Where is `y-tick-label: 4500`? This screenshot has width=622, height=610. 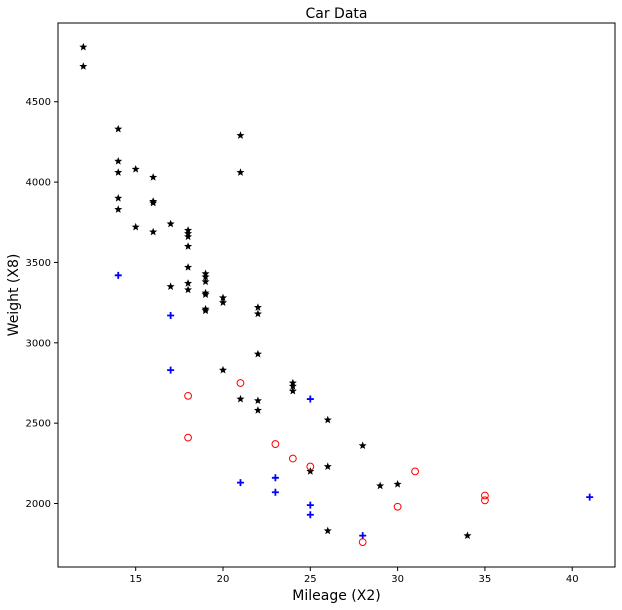
y-tick-label: 4500 is located at coordinates (38, 102).